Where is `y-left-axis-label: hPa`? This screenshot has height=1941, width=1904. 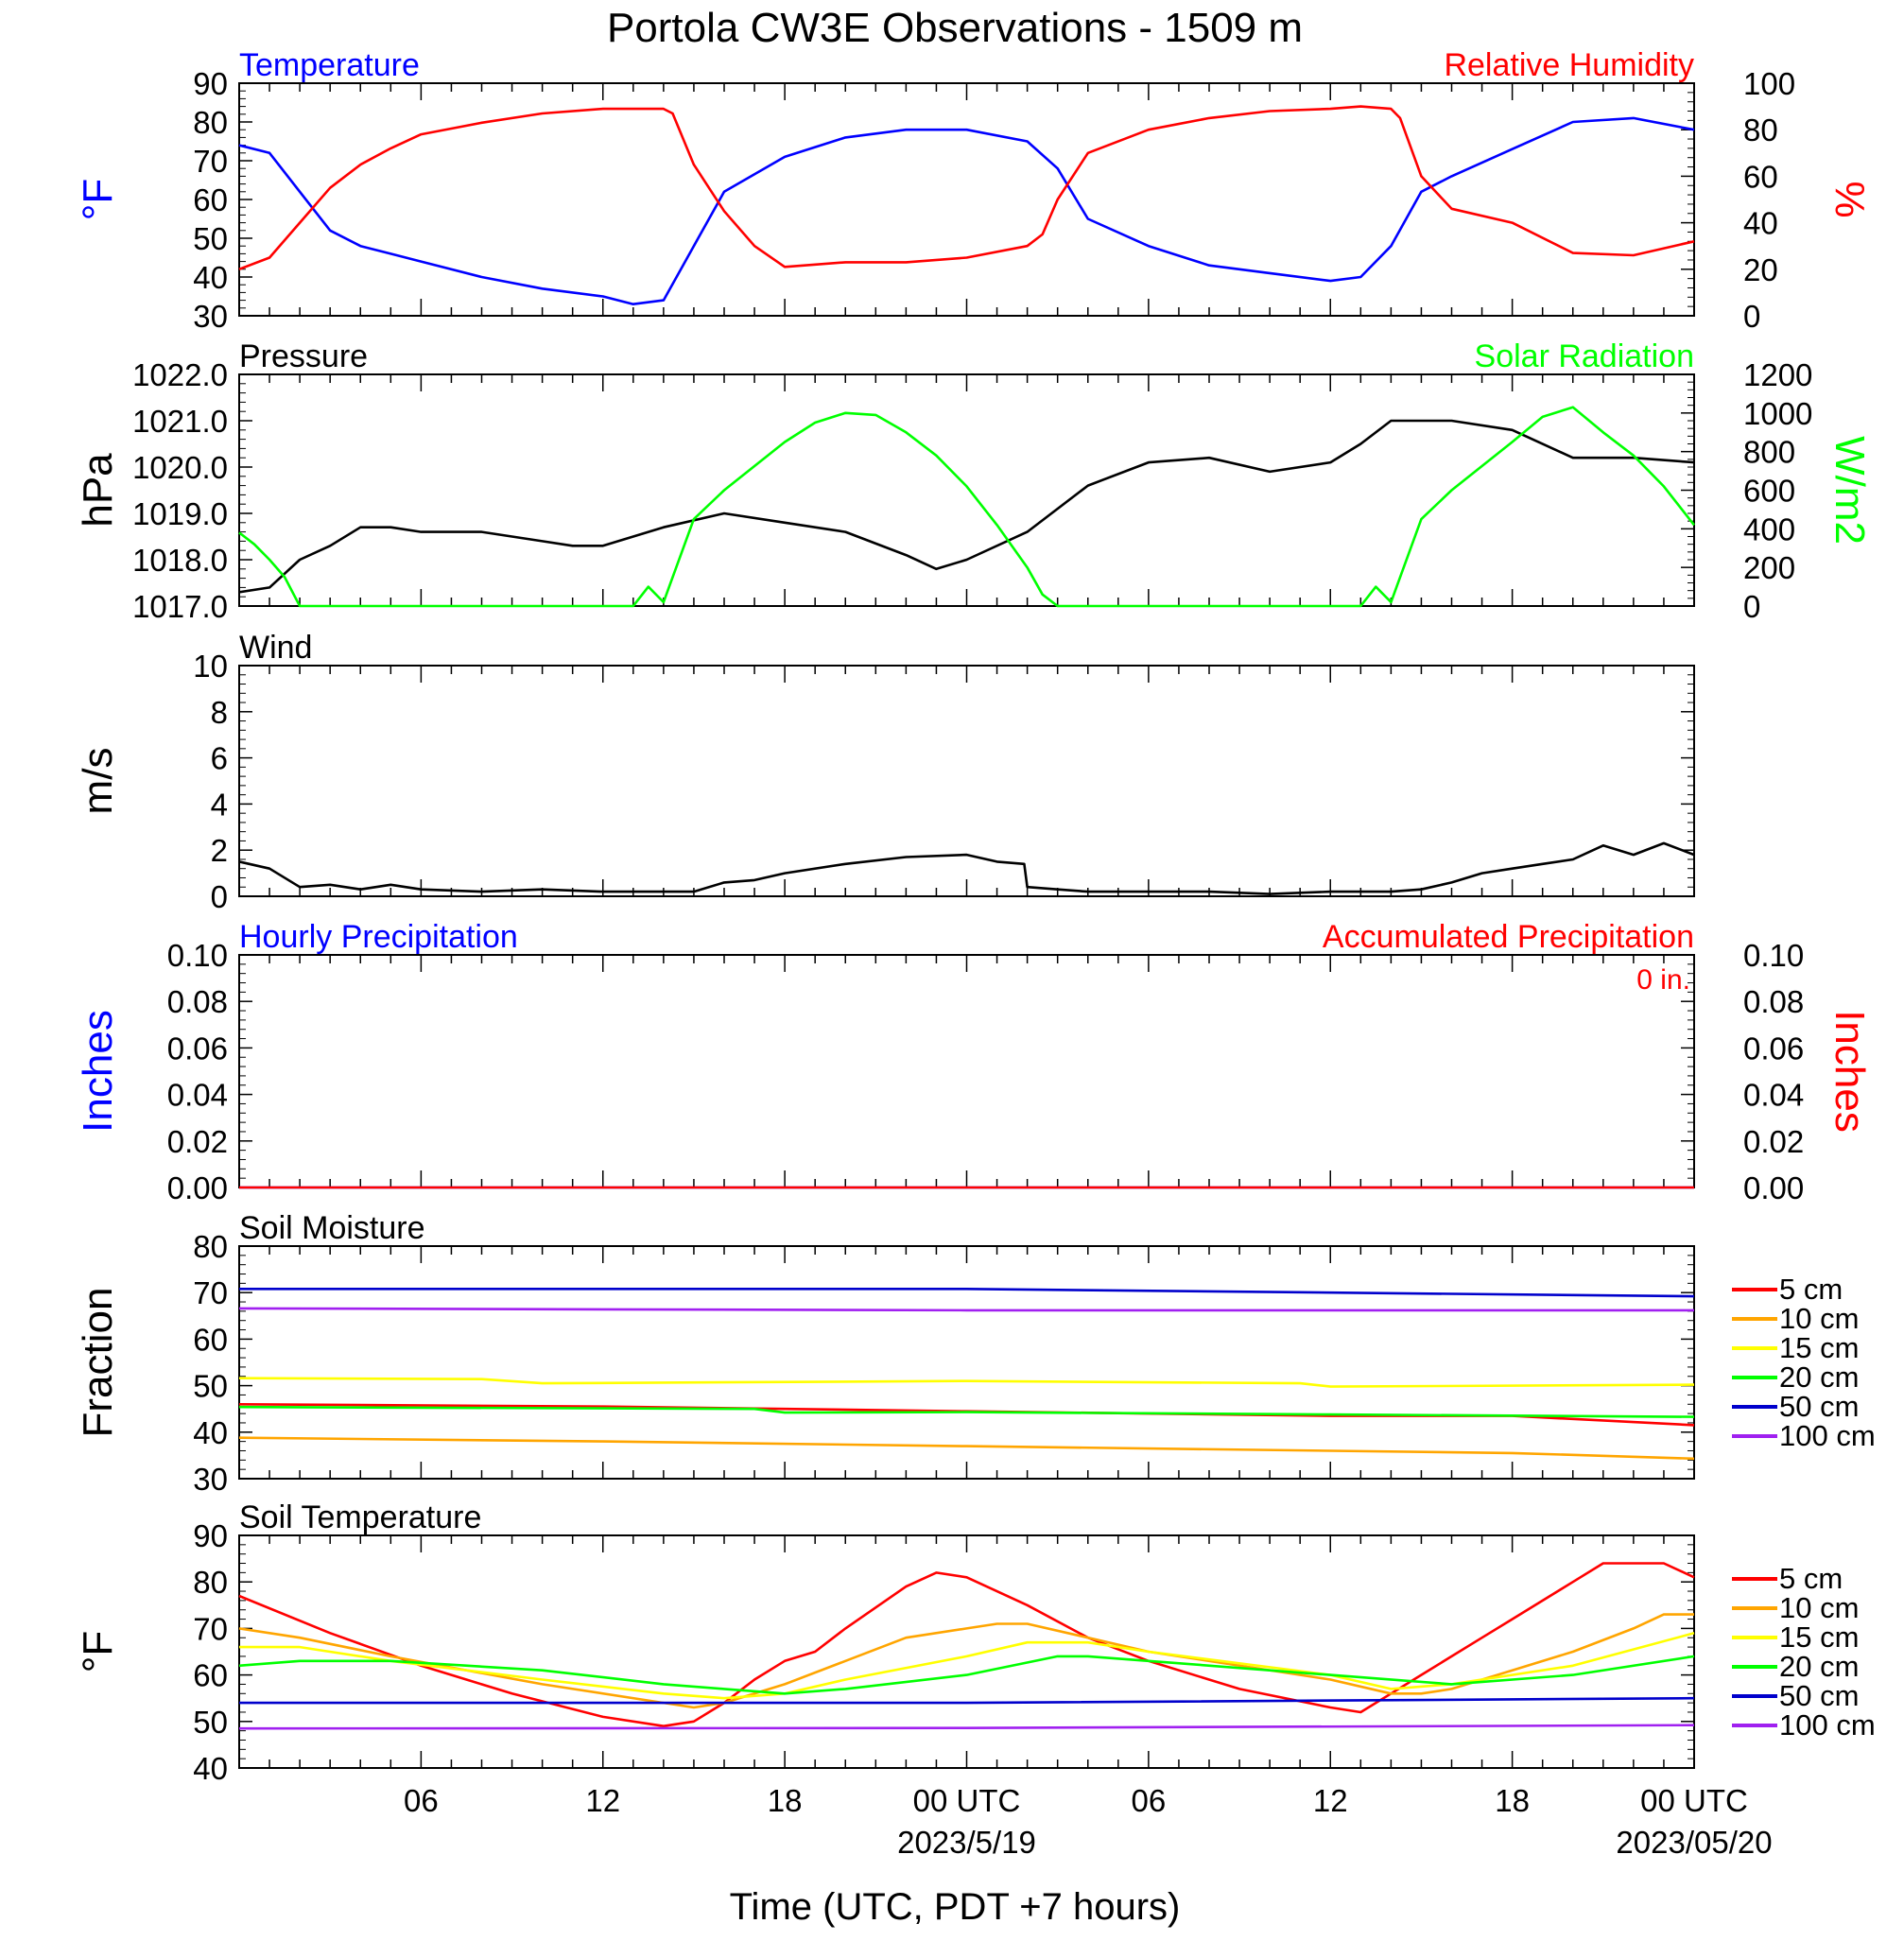 y-left-axis-label: hPa is located at coordinates (98, 491).